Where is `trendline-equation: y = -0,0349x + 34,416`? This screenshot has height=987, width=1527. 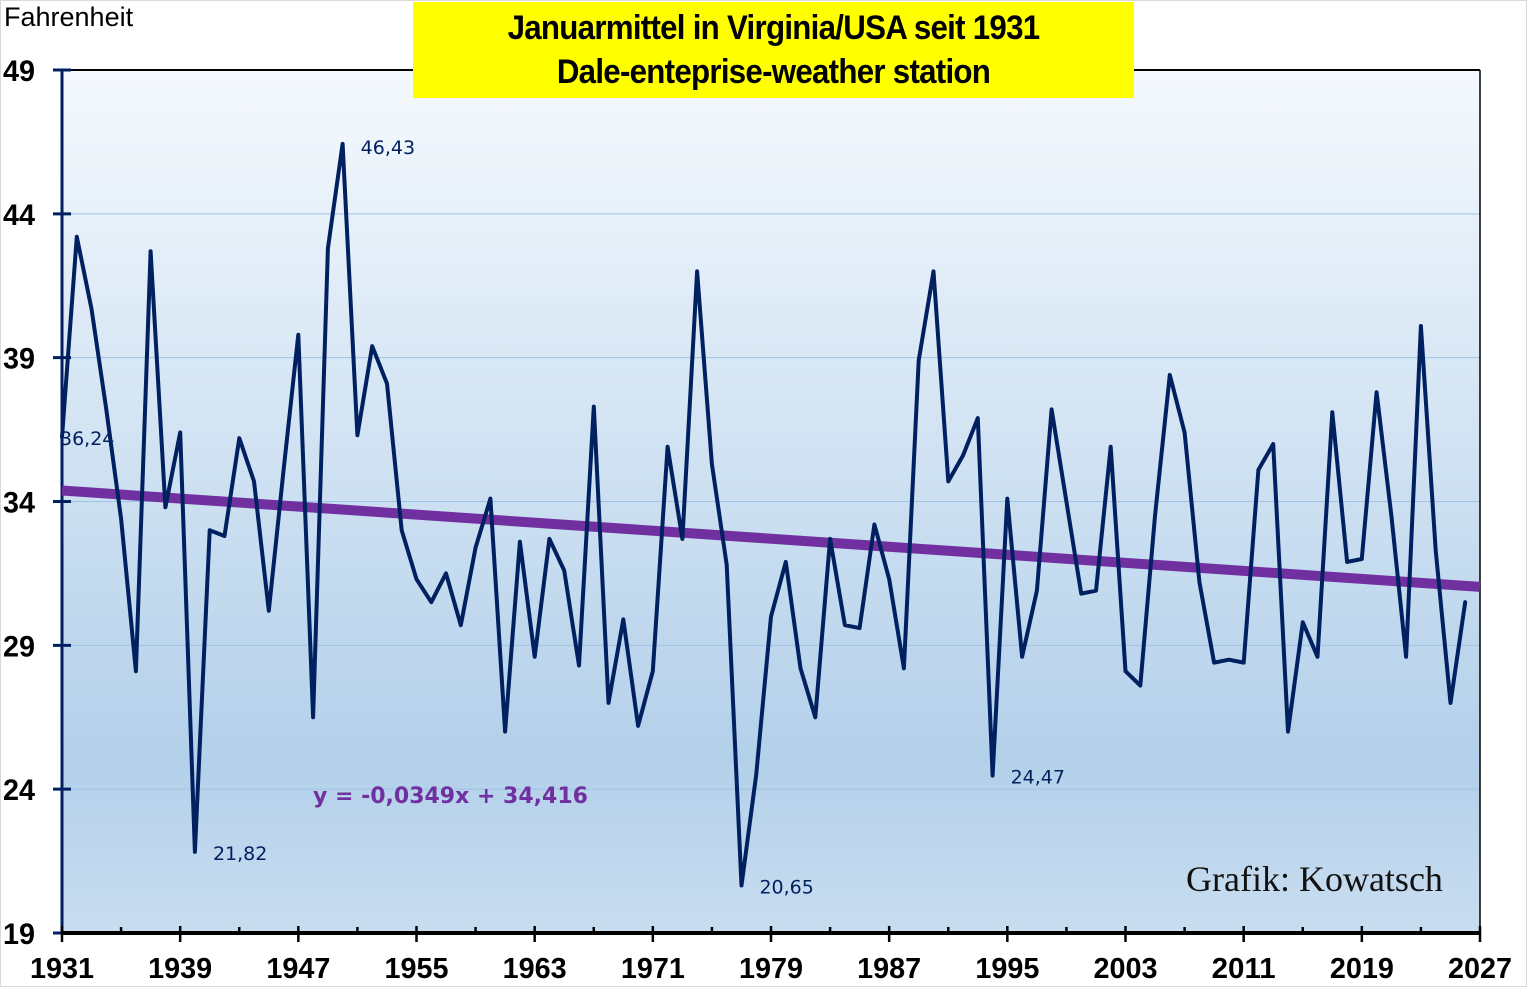
trendline-equation: y = -0,0349x + 34,416 is located at coordinates (450, 796).